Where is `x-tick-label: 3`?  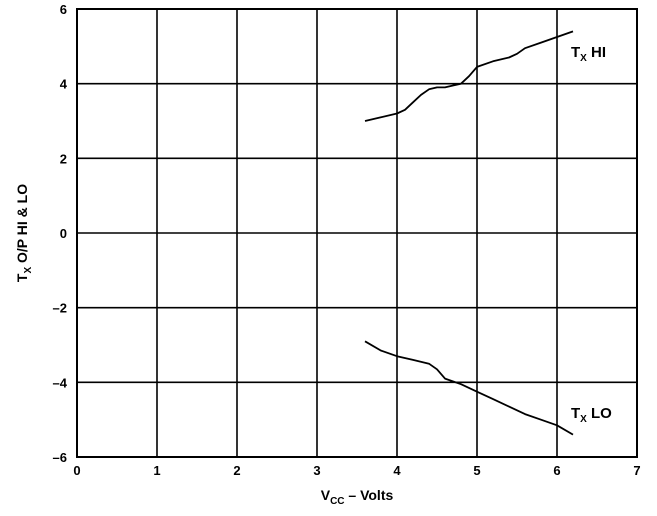
x-tick-label: 3 is located at coordinates (316, 470).